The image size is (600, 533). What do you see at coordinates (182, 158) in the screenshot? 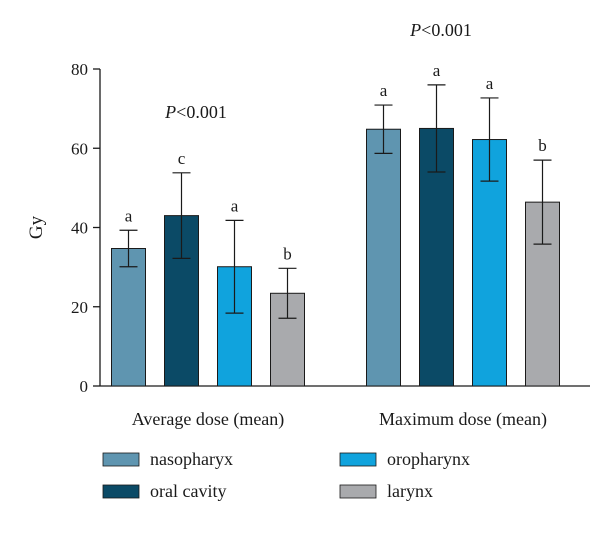
I see `significance-letter: c` at bounding box center [182, 158].